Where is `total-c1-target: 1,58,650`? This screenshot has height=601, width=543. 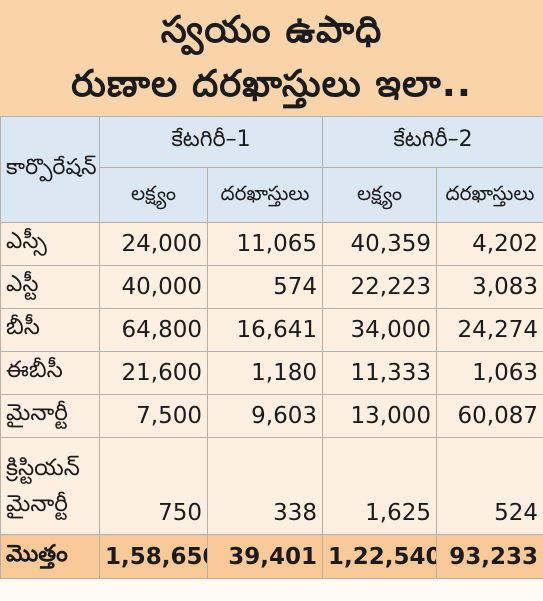 total-c1-target: 1,58,650 is located at coordinates (153, 556).